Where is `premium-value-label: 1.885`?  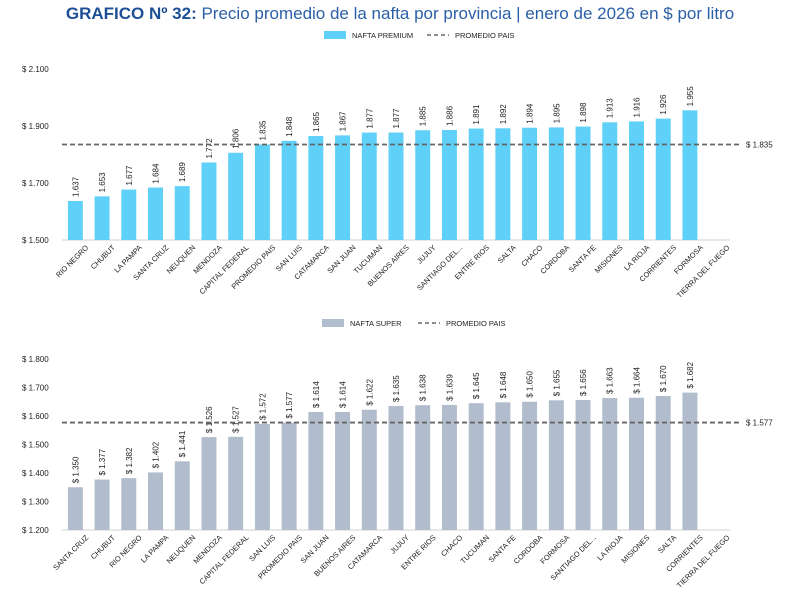 premium-value-label: 1.885 is located at coordinates (423, 116).